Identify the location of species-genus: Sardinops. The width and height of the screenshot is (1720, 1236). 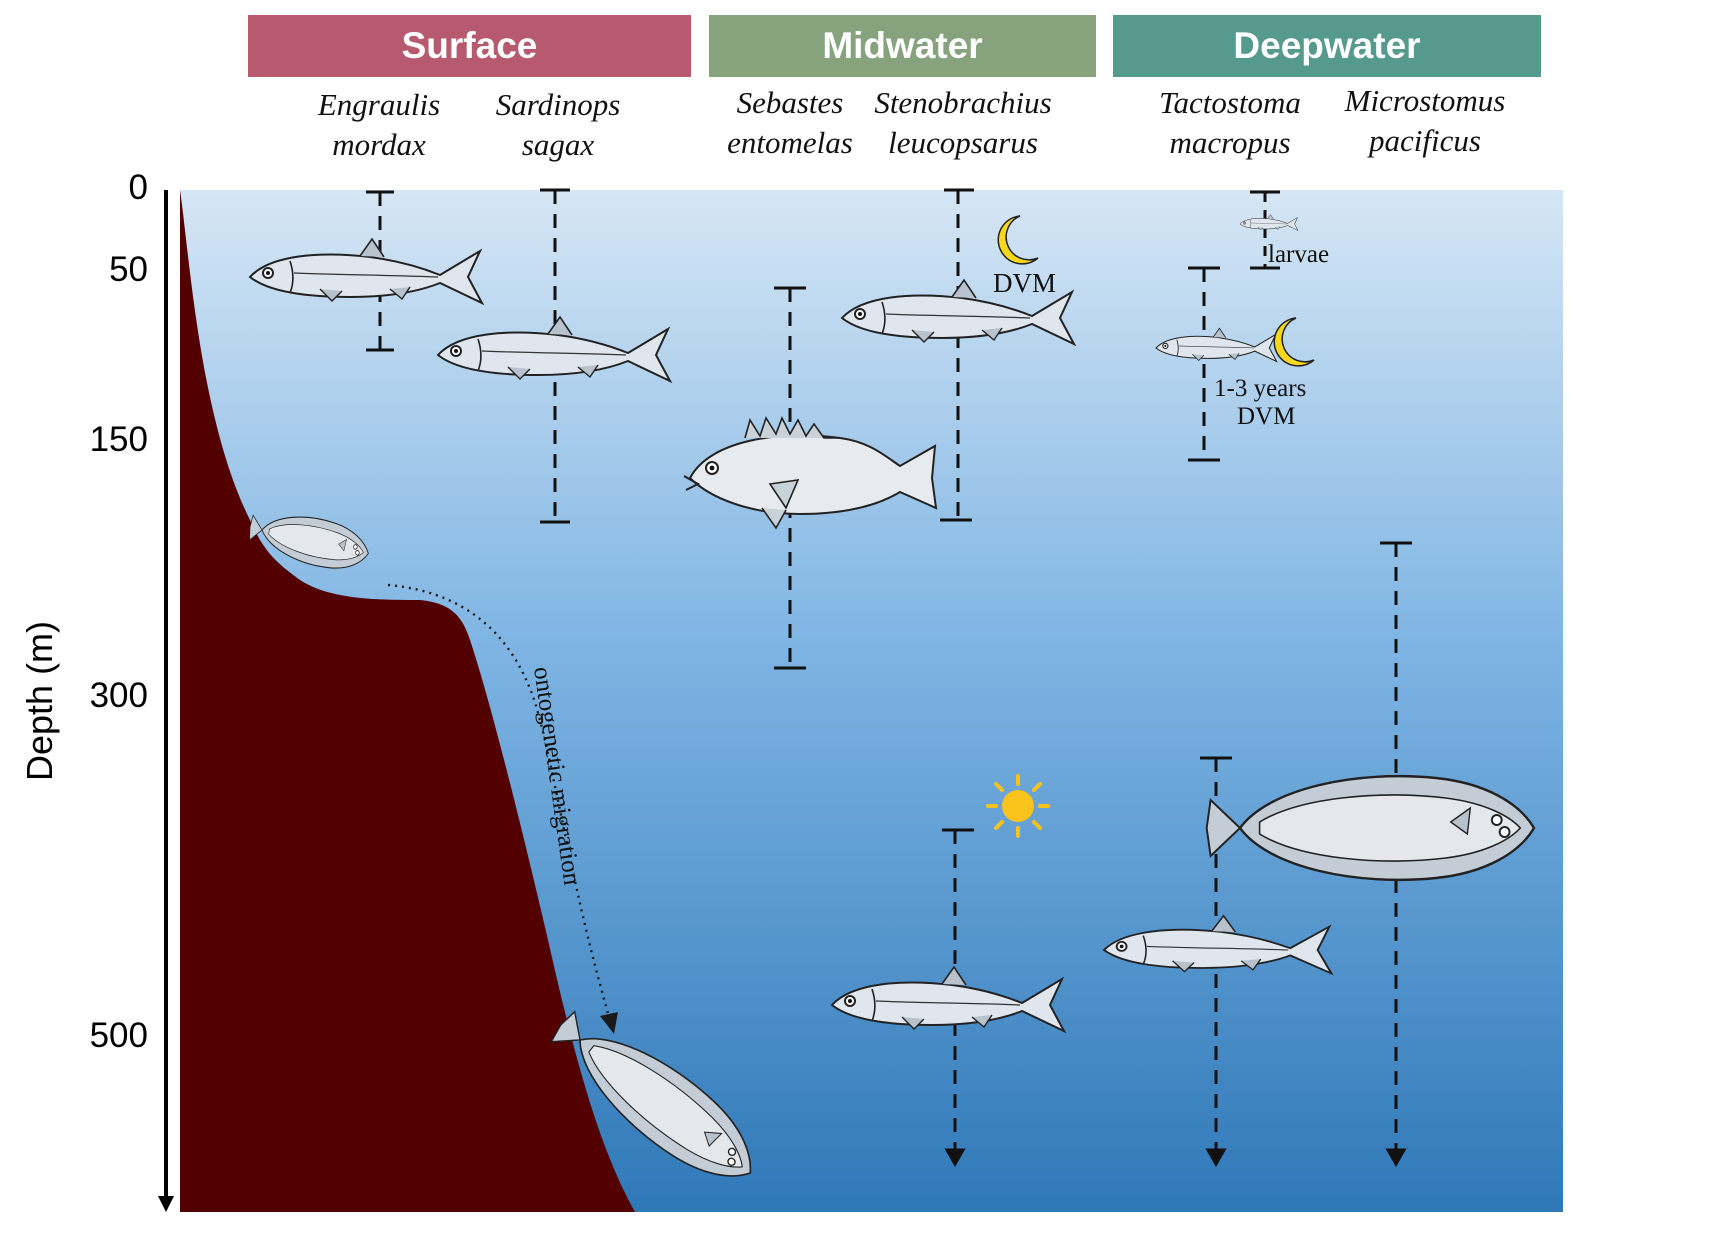
(558, 104).